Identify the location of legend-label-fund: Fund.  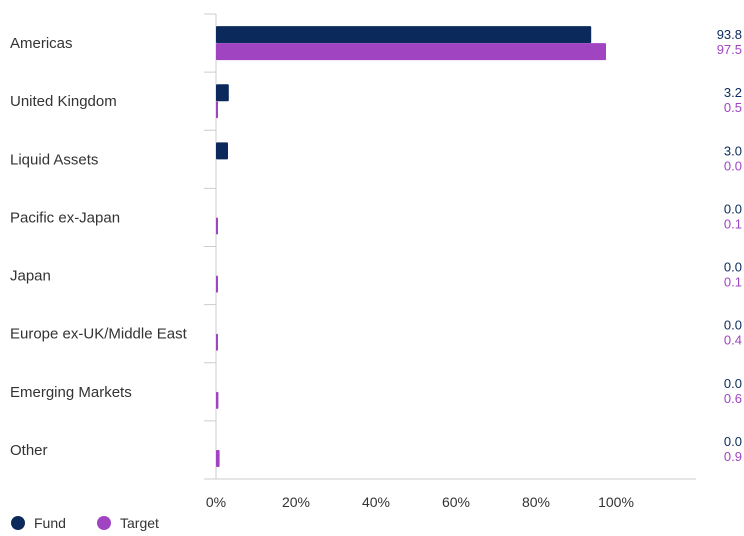
(50, 523).